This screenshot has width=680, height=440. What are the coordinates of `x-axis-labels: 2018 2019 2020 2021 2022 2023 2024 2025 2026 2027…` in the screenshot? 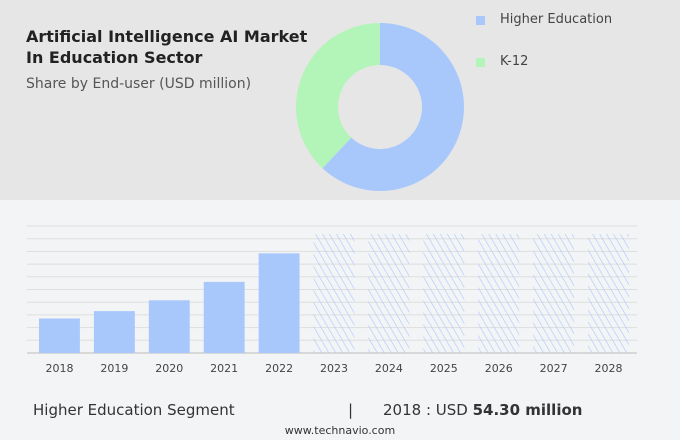 It's located at (333, 368).